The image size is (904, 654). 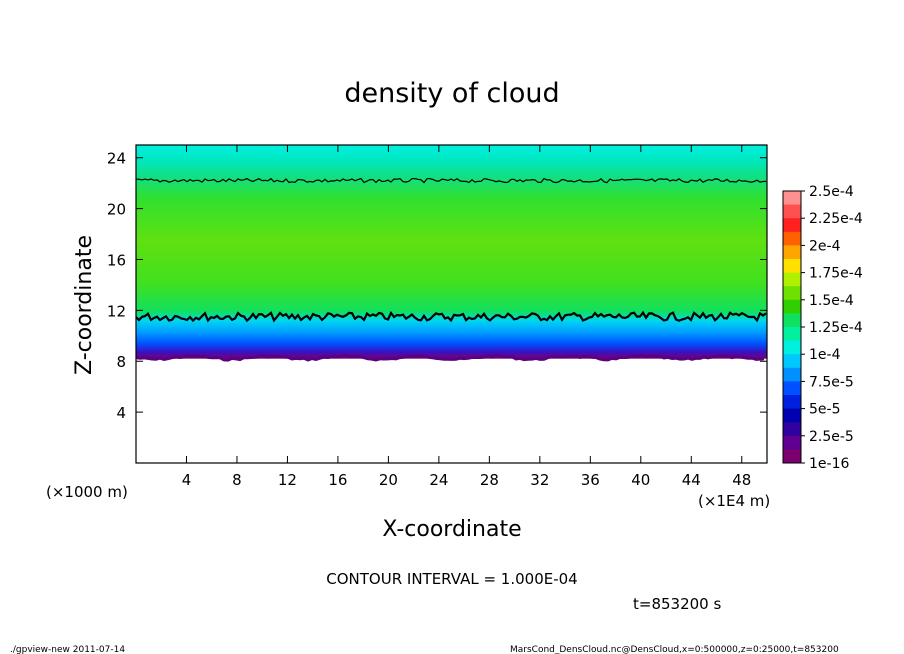 I want to click on x-tick-label: 8, so click(x=237, y=480).